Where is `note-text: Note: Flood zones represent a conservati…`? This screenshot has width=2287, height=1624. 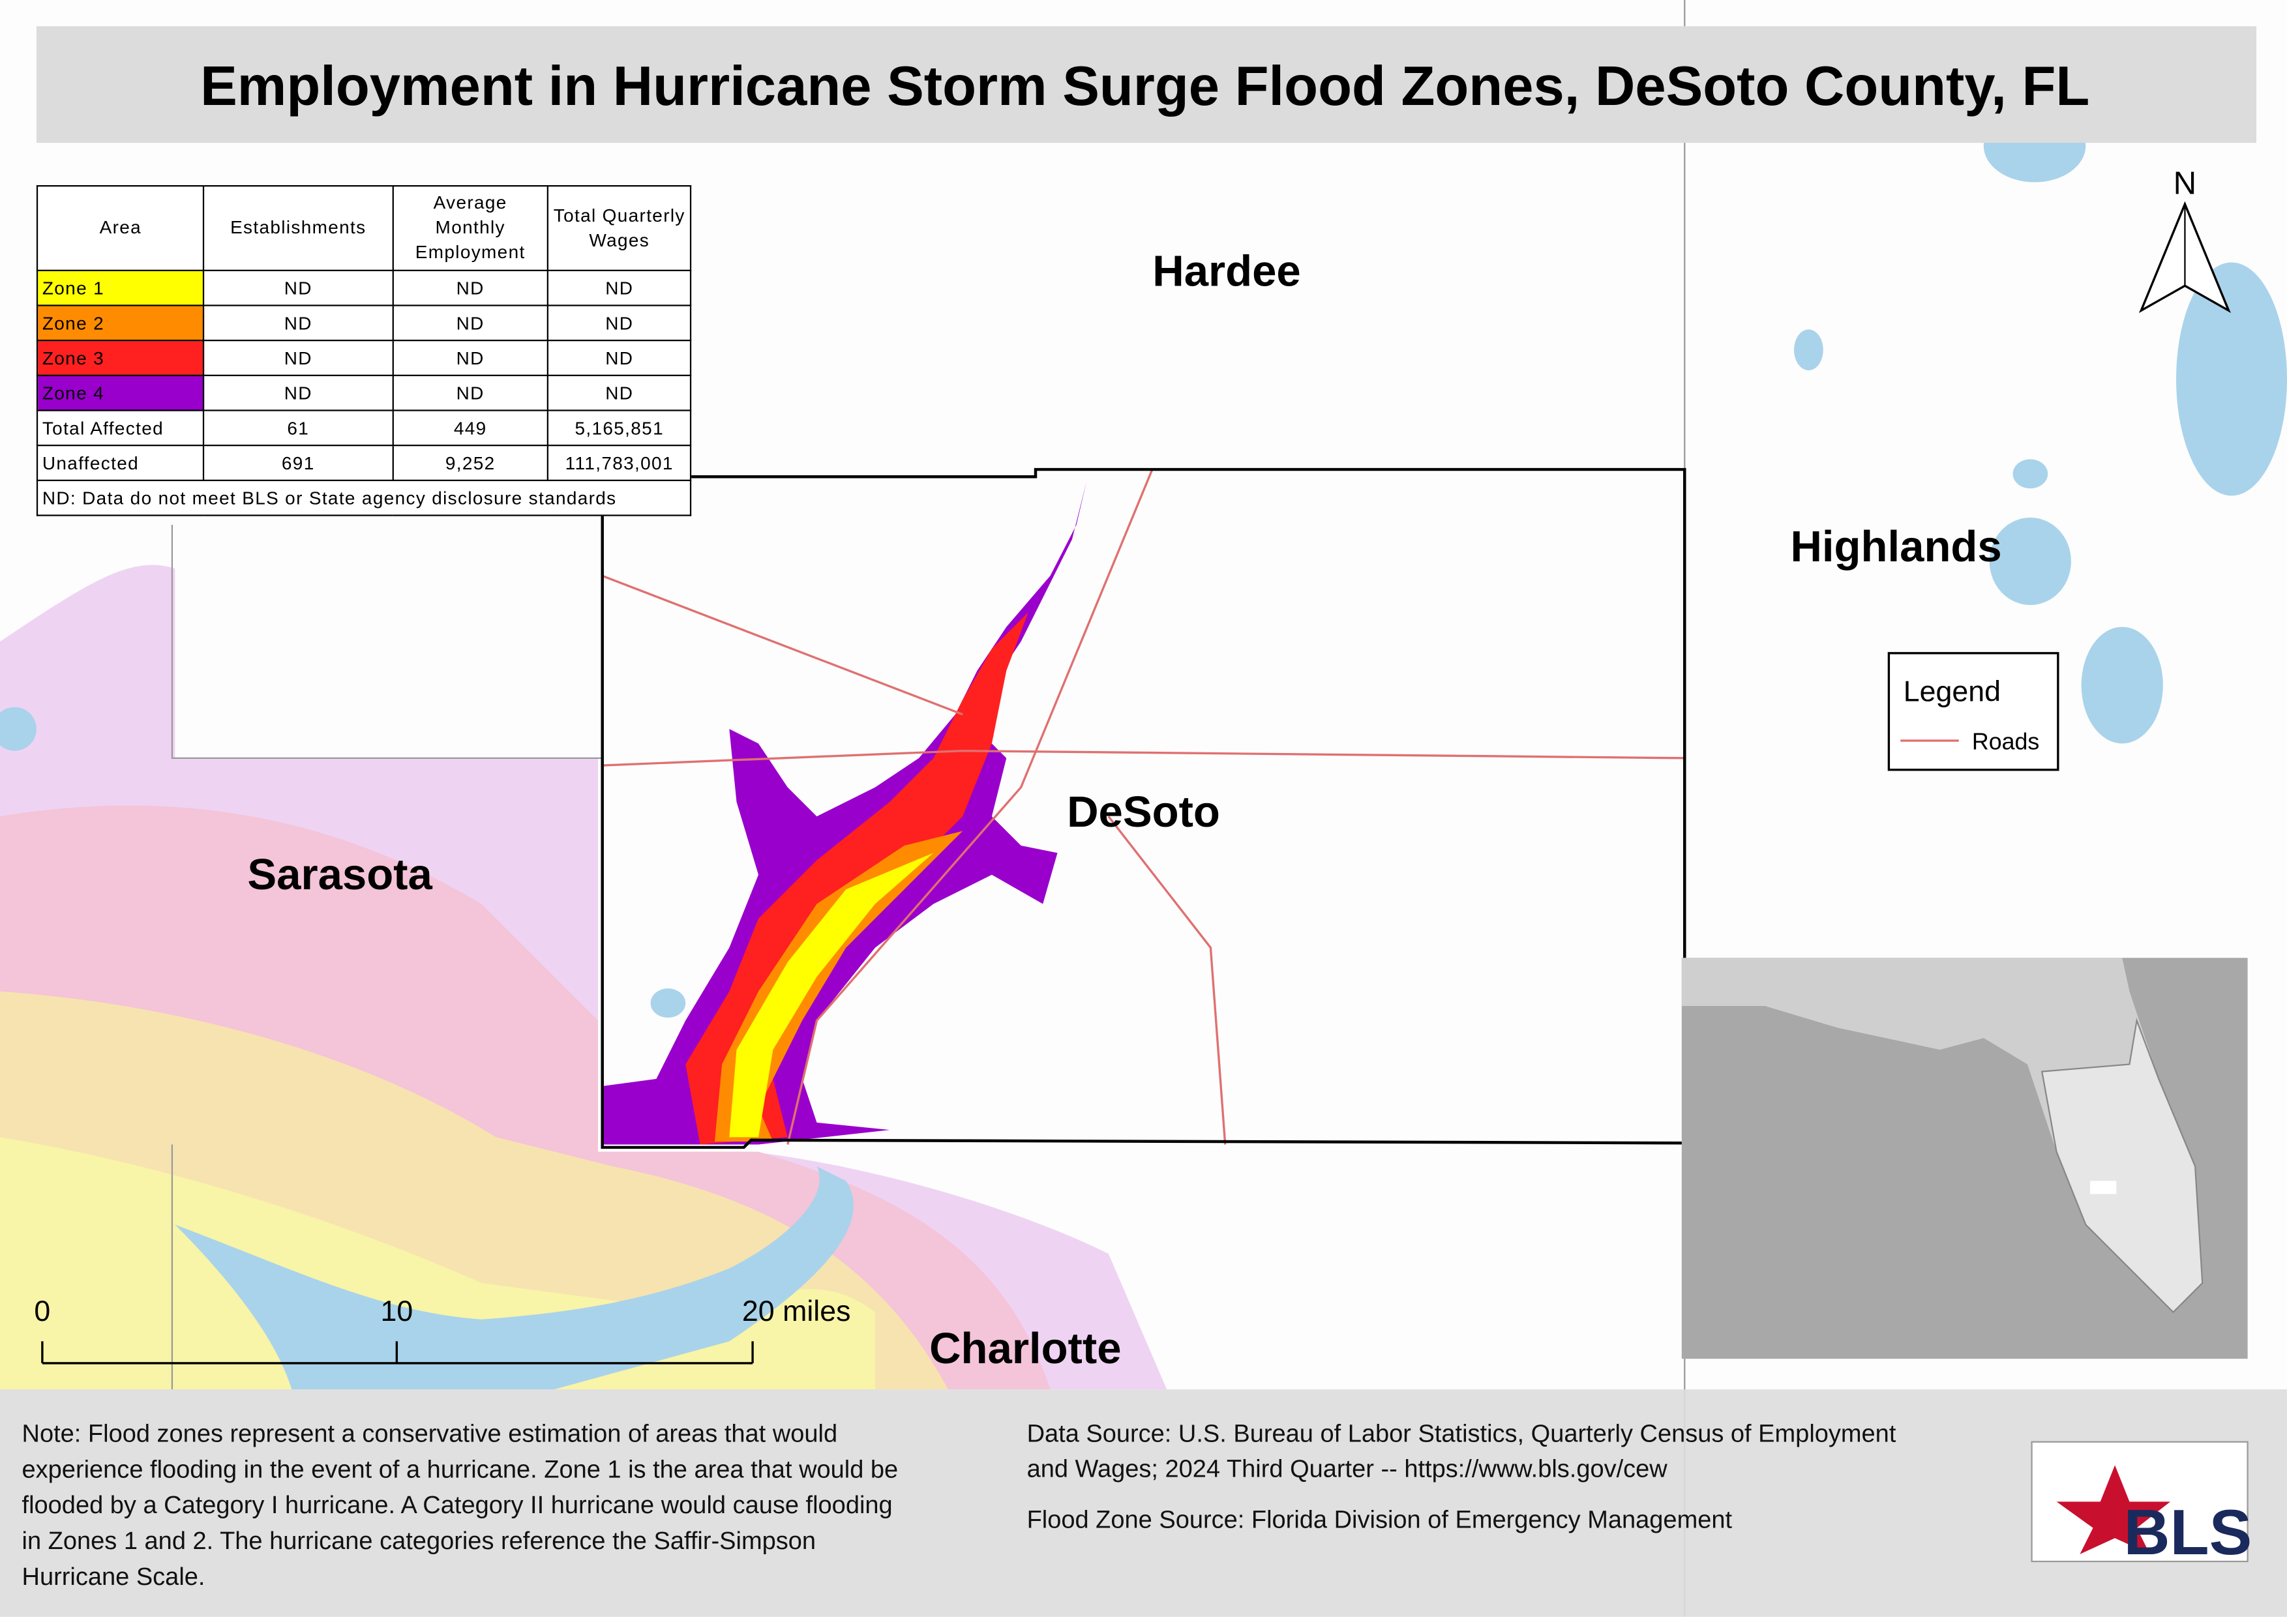
note-text: Note: Flood zones represent a conservati… is located at coordinates (430, 1435).